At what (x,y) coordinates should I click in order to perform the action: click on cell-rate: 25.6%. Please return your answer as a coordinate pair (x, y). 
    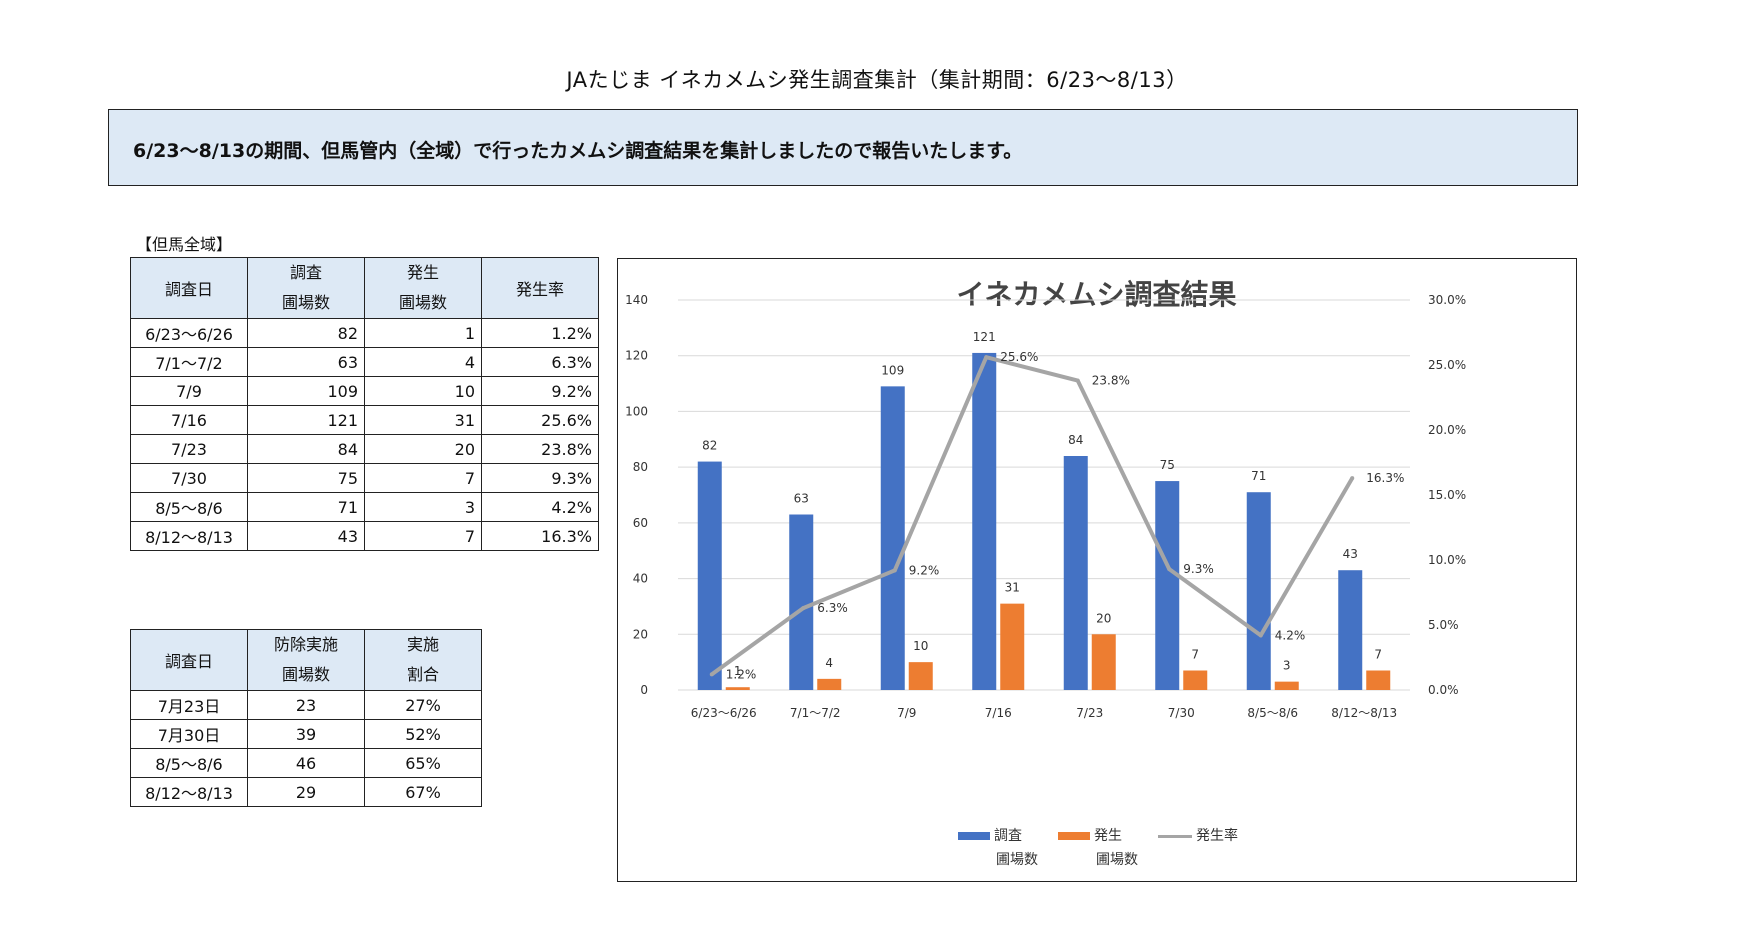
    Looking at the image, I should click on (540, 420).